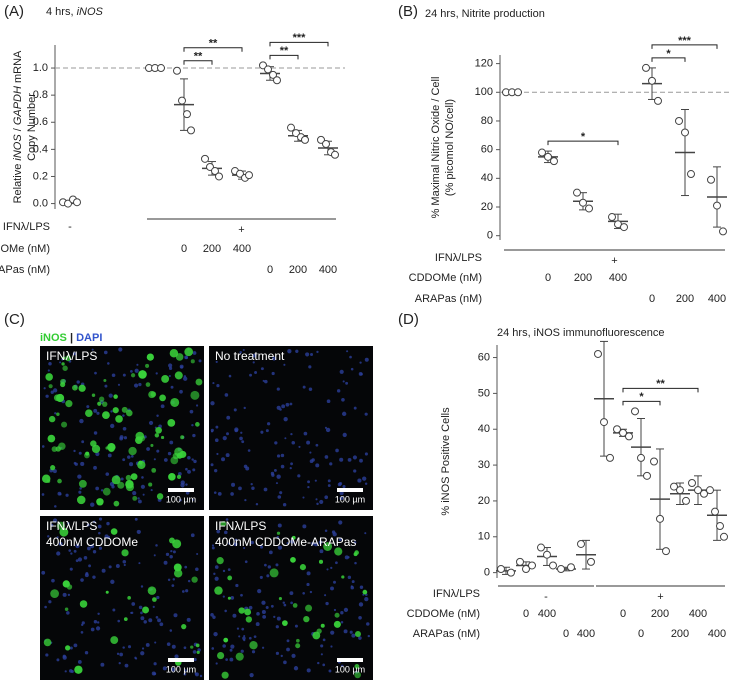 Image resolution: width=739 pixels, height=684 pixels. I want to click on row-cell: 400, so click(242, 249).